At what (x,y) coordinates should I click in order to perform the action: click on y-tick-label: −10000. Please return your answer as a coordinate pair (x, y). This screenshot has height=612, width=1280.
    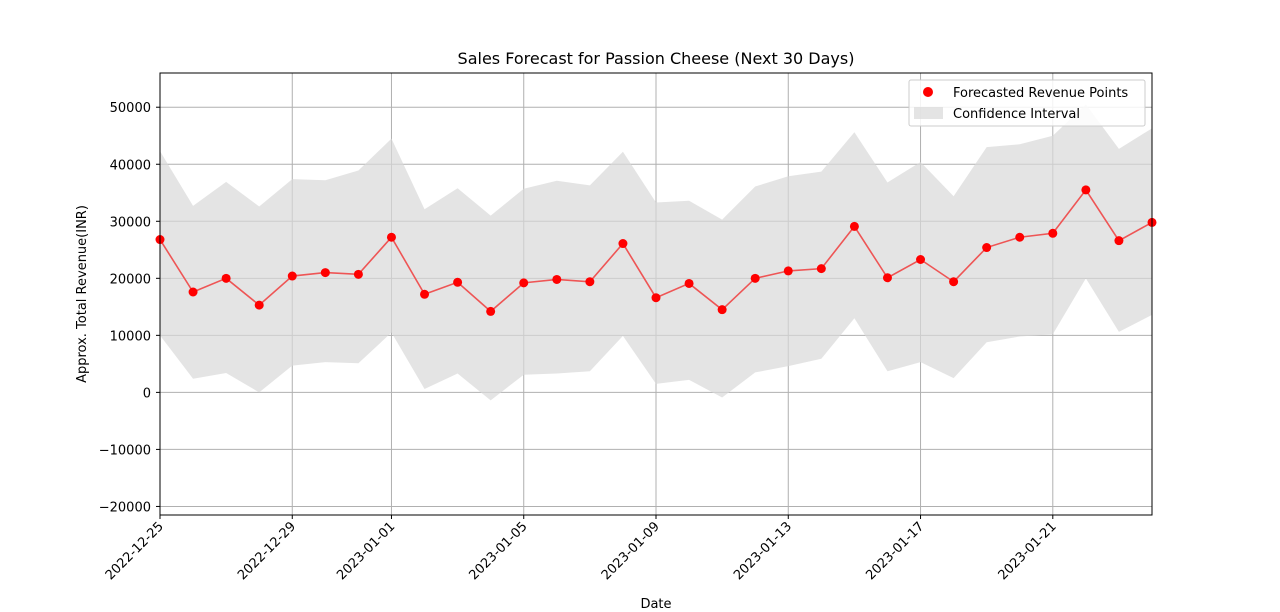
    Looking at the image, I should click on (125, 450).